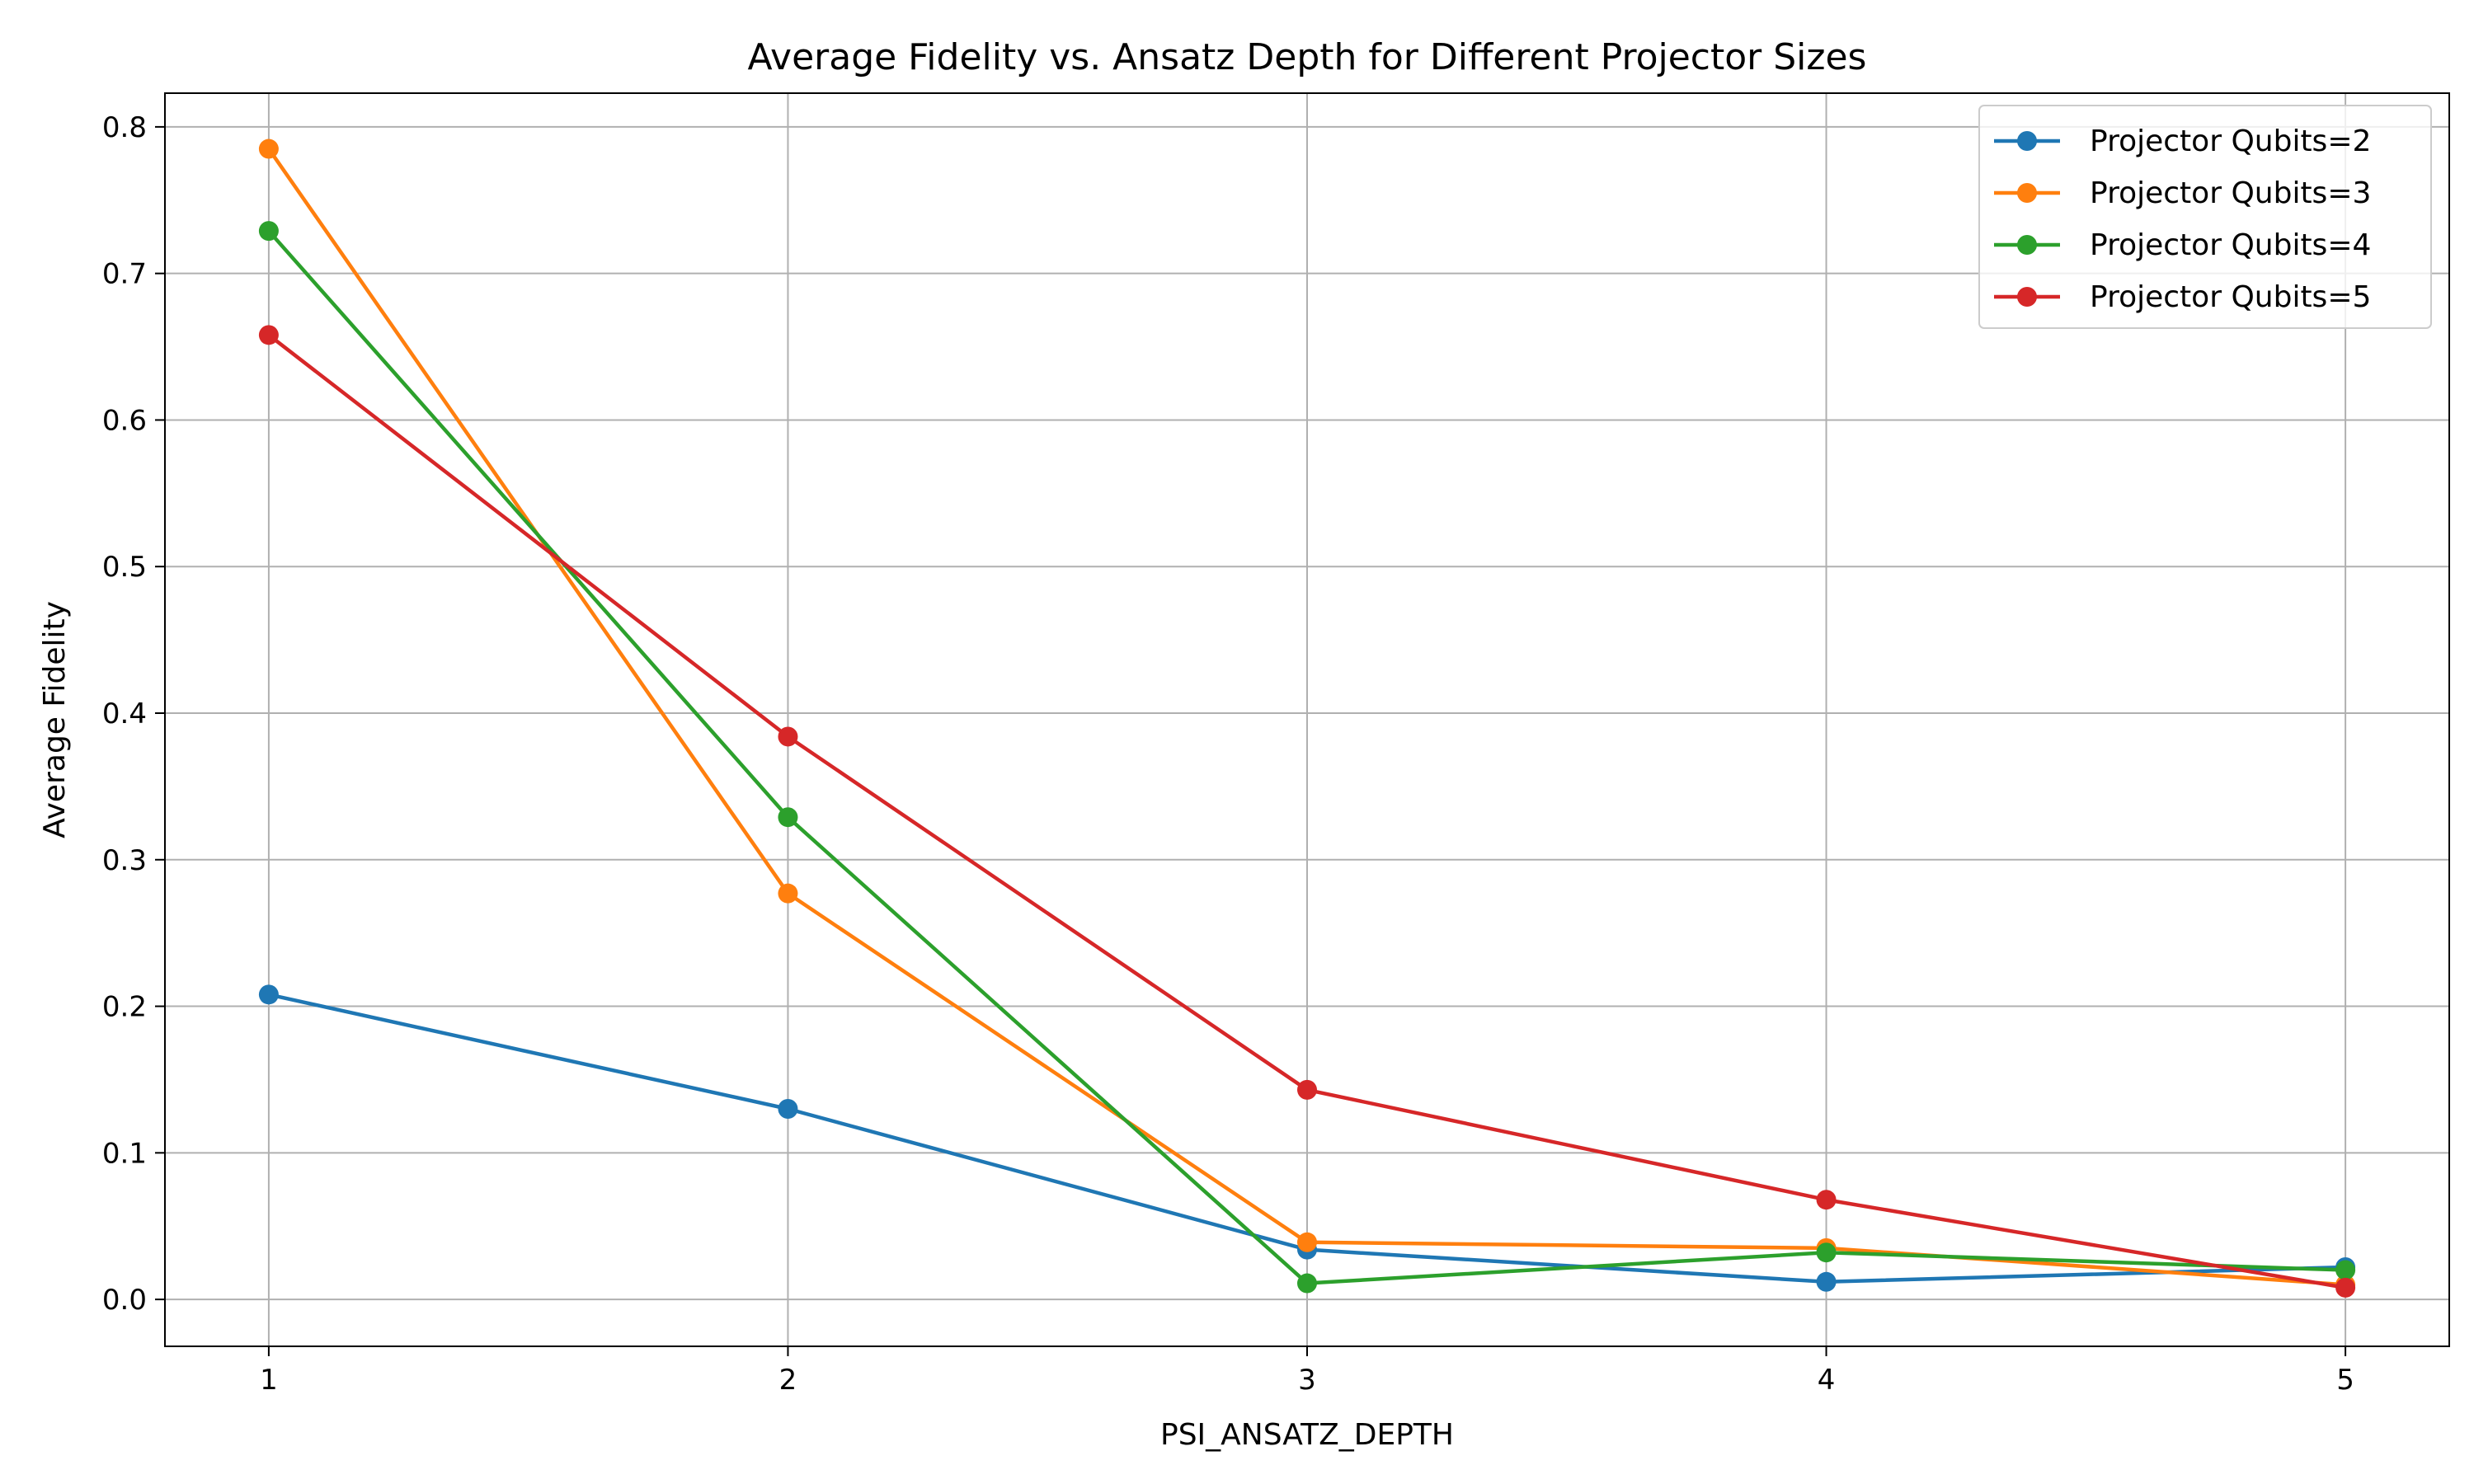 This screenshot has height=1484, width=2474. What do you see at coordinates (788, 1380) in the screenshot?
I see `x-tick-label: 2` at bounding box center [788, 1380].